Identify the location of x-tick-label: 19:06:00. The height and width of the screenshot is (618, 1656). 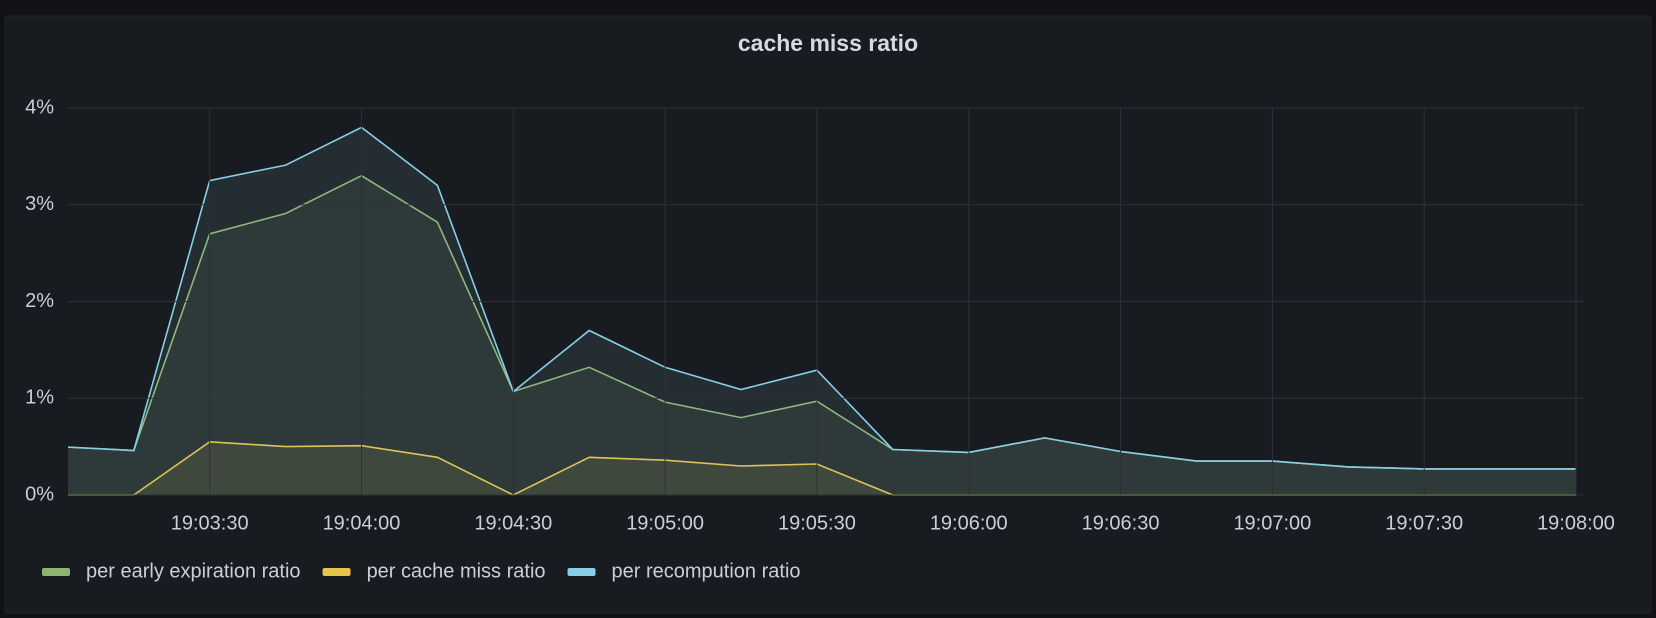
(969, 523).